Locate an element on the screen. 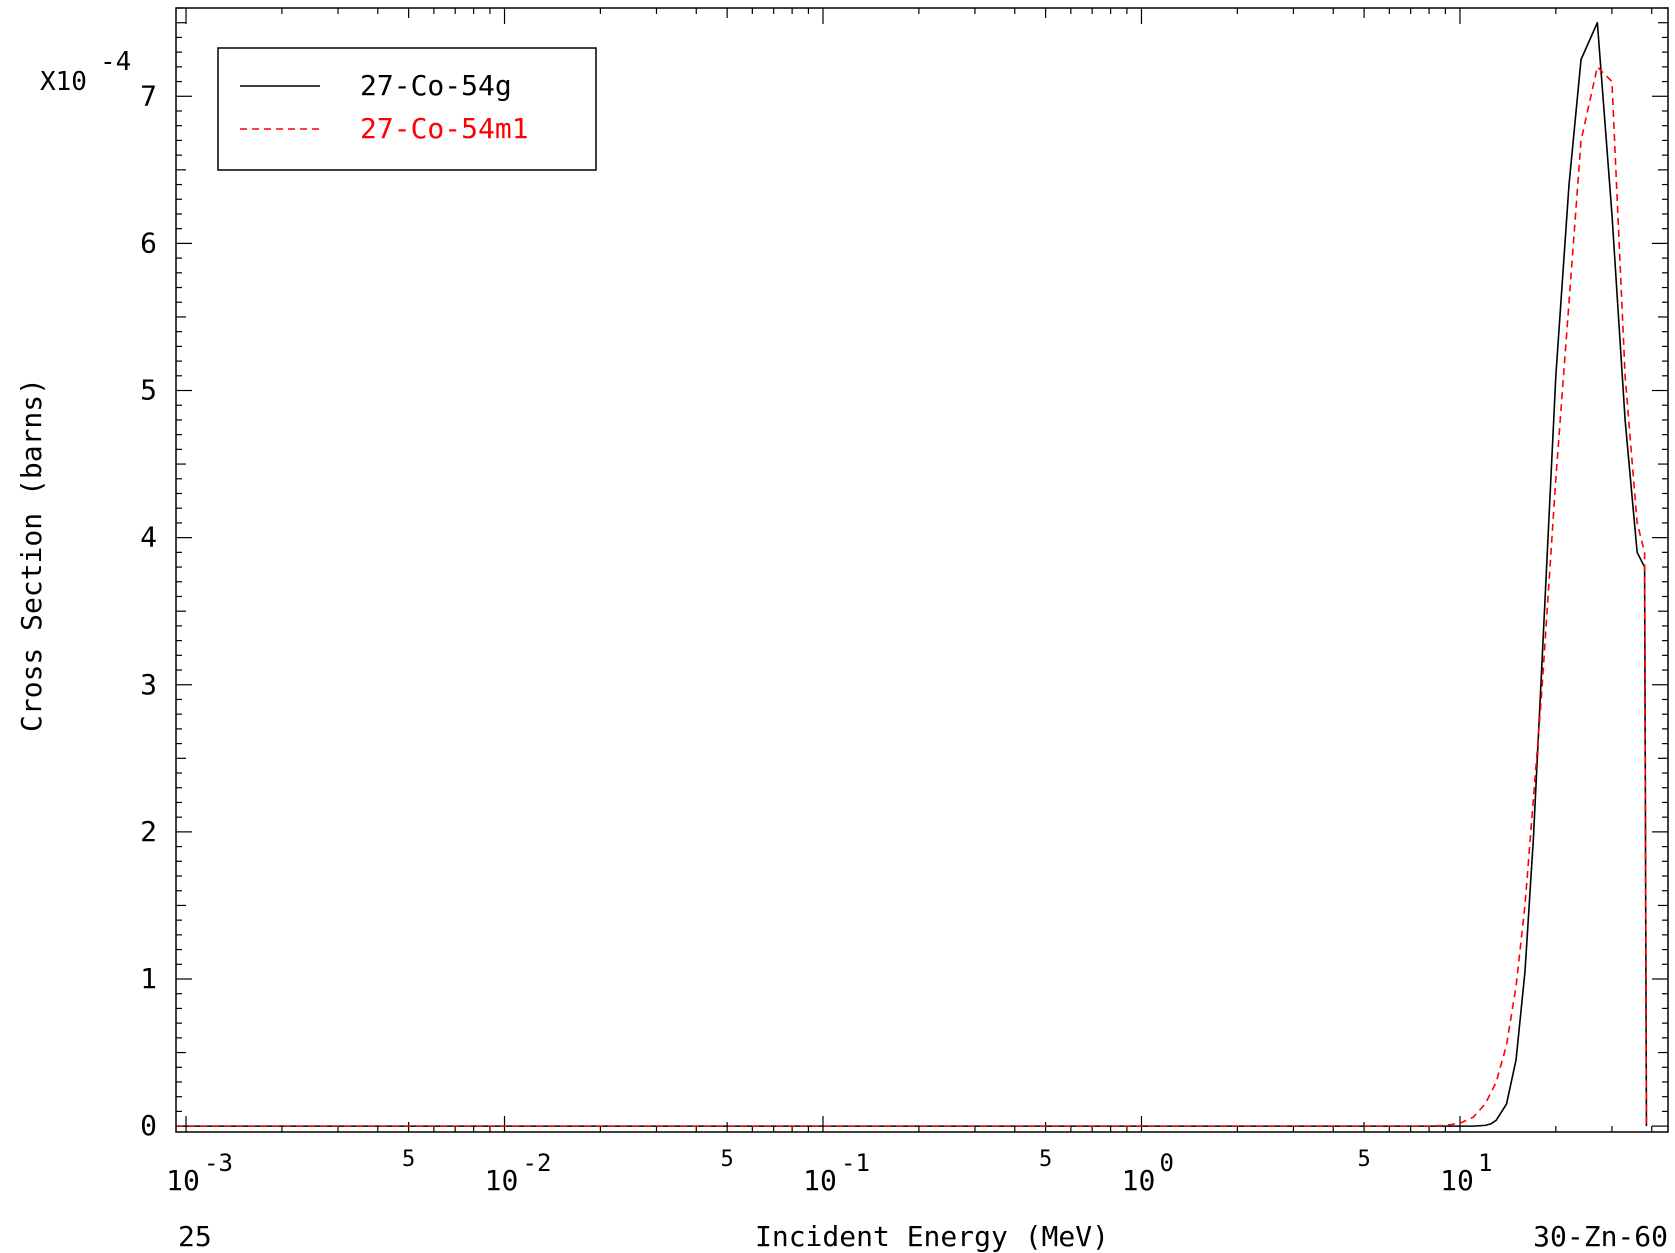 This screenshot has width=1675, height=1253. y-multiplier-base: X10 is located at coordinates (63, 82).